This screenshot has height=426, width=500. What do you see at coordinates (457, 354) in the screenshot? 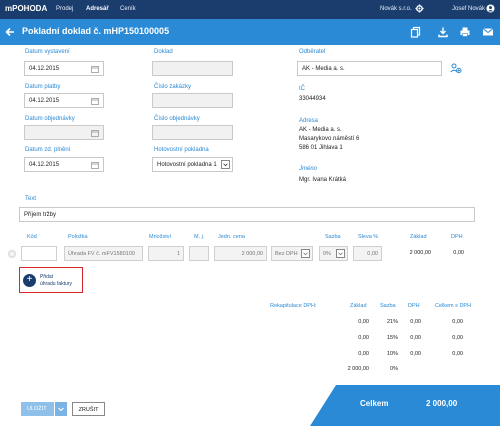
I see `recap-celkem: 0,00` at bounding box center [457, 354].